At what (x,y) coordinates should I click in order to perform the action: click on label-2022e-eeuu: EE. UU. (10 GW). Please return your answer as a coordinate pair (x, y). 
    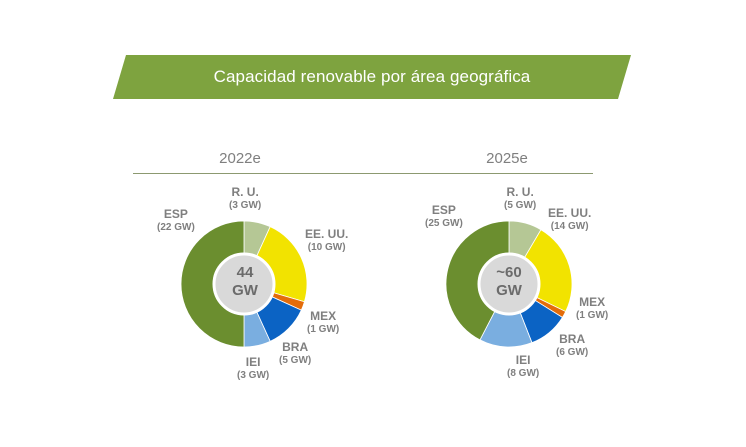
    Looking at the image, I should click on (327, 240).